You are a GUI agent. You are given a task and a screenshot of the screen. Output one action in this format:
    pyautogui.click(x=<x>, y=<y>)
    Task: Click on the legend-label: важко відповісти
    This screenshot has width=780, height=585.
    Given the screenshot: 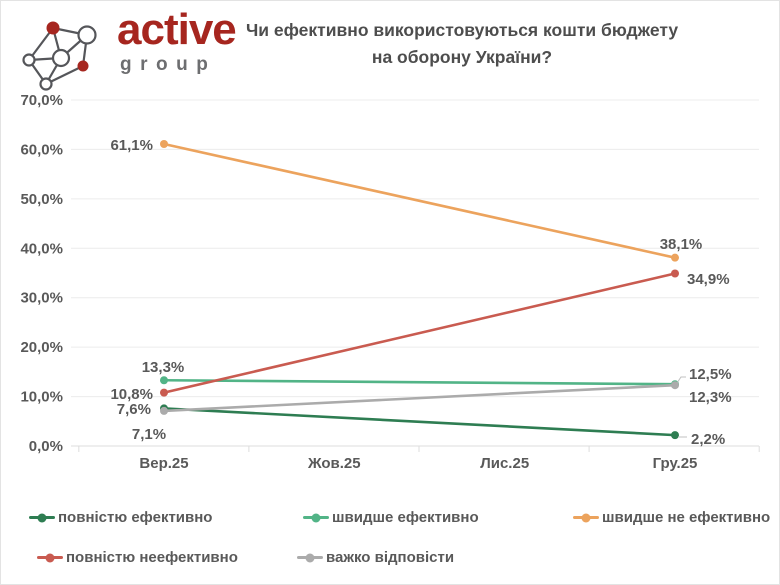 What is the action you would take?
    pyautogui.click(x=390, y=557)
    